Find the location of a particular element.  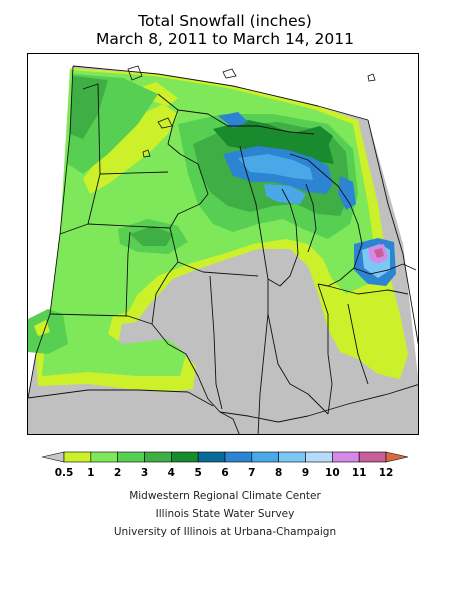

map-title: Total Snowfall (inches) is located at coordinates (225, 21).